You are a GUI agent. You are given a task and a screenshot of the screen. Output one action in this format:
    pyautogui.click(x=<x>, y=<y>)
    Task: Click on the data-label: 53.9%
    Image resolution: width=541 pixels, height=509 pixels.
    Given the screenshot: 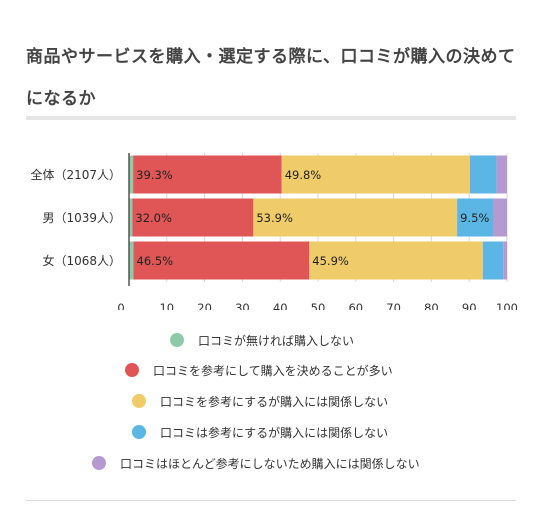 What is the action you would take?
    pyautogui.click(x=274, y=218)
    